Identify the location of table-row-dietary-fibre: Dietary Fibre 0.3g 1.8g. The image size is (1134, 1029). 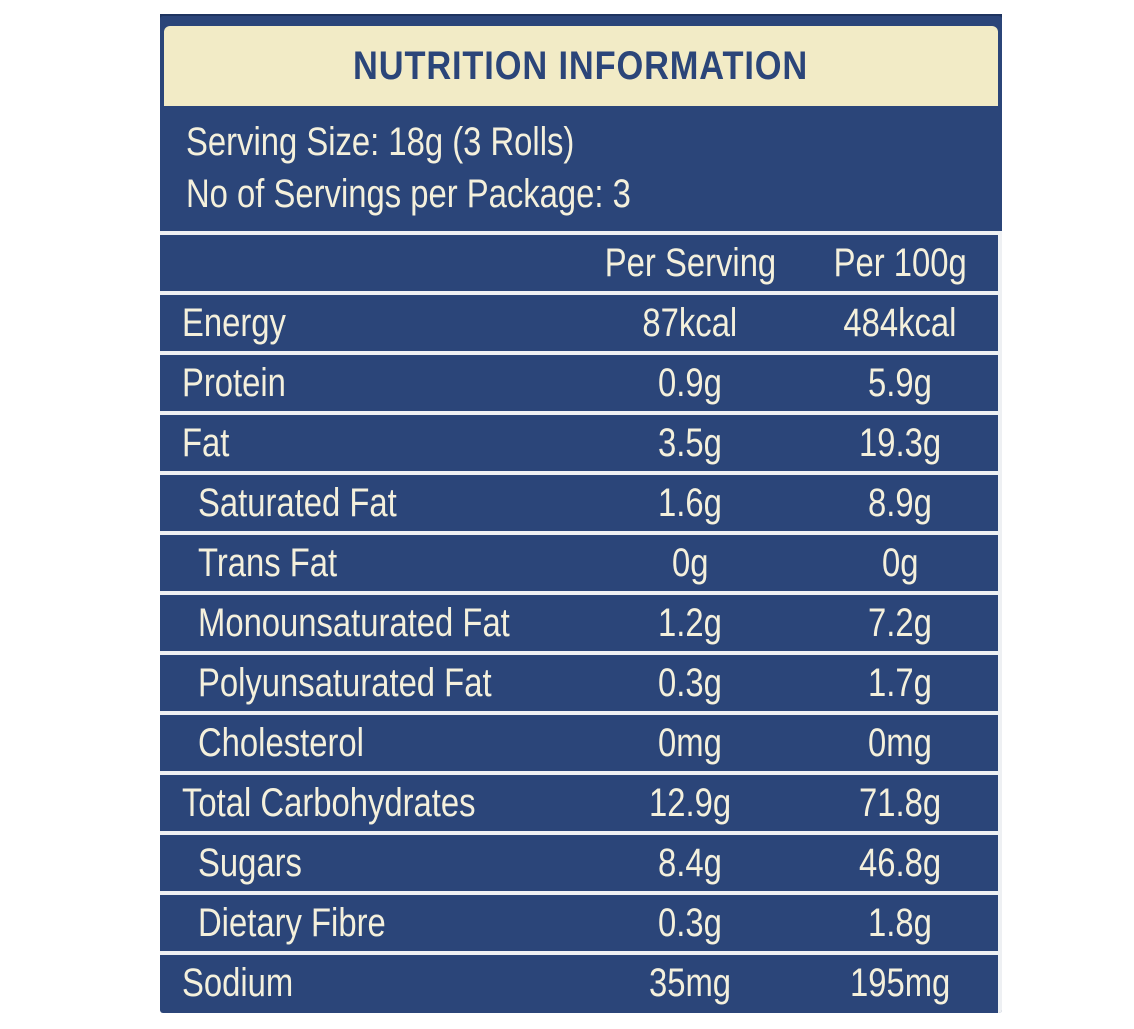
(581, 921).